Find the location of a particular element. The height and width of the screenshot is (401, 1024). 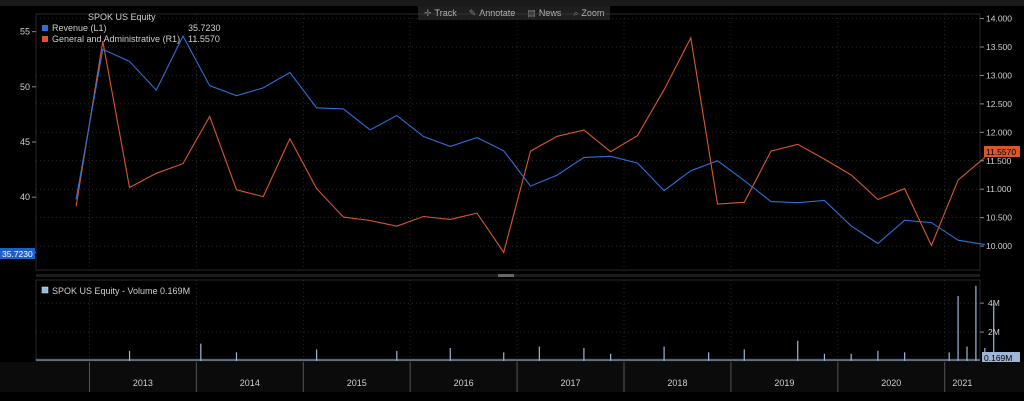

volume-legend-label: SPOK US Equity - Volume 0.169M is located at coordinates (121, 291).